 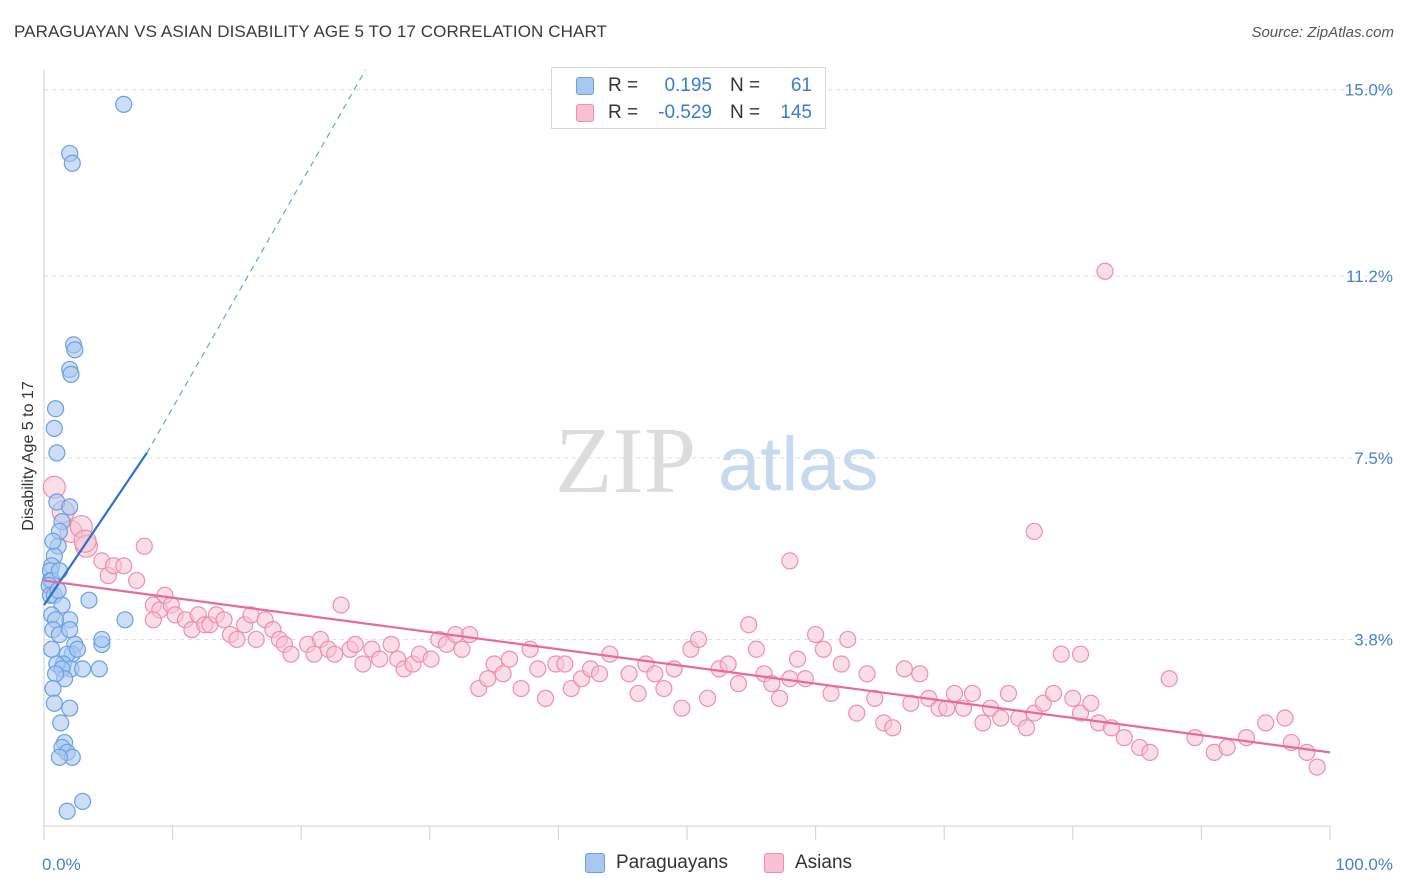 What do you see at coordinates (585, 113) in the screenshot?
I see `legend-swatch-pink` at bounding box center [585, 113].